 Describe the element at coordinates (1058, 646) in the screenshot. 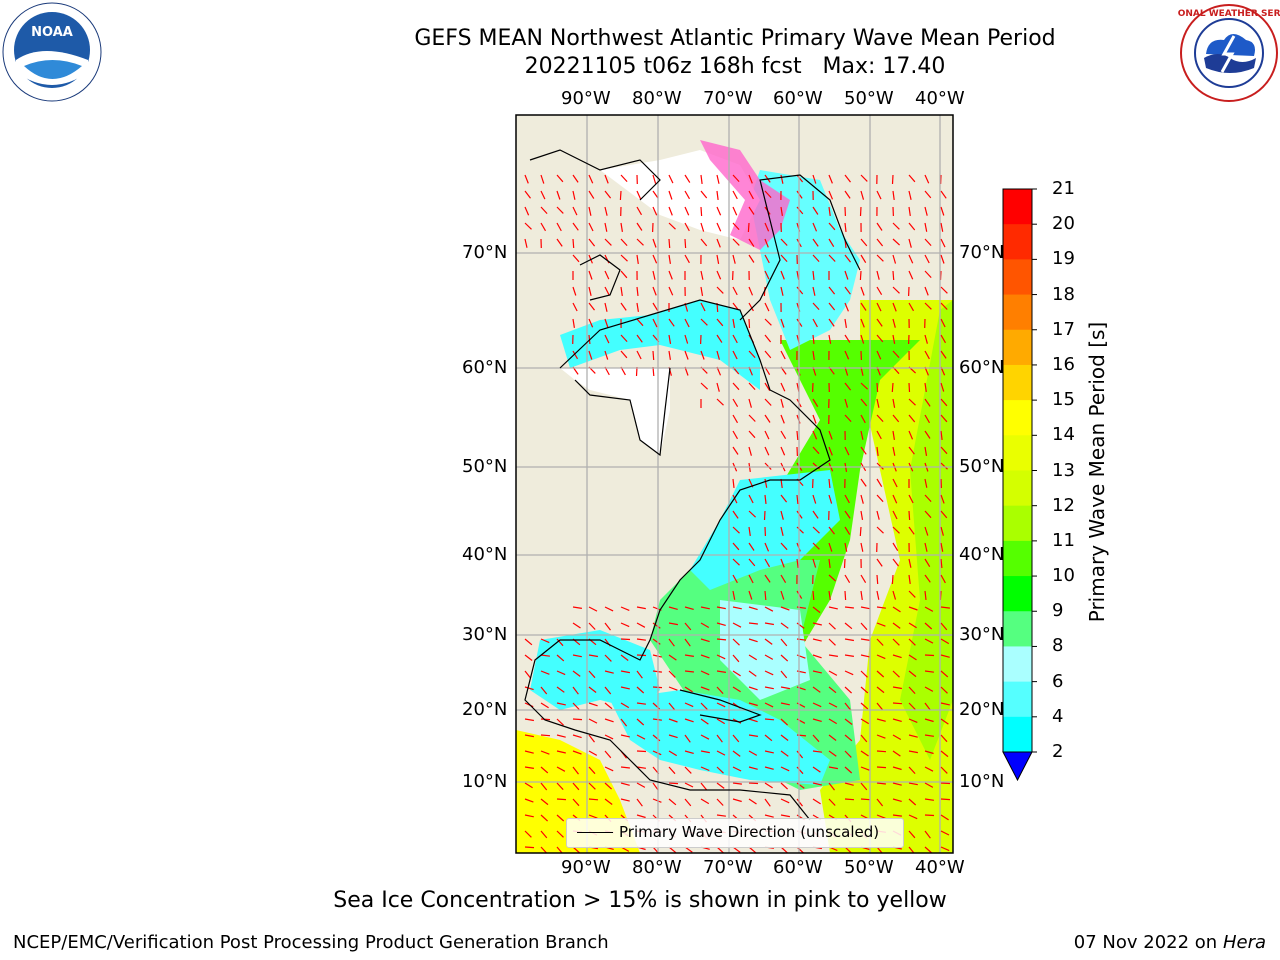

I see `colorbar-tick-label: 8` at that location.